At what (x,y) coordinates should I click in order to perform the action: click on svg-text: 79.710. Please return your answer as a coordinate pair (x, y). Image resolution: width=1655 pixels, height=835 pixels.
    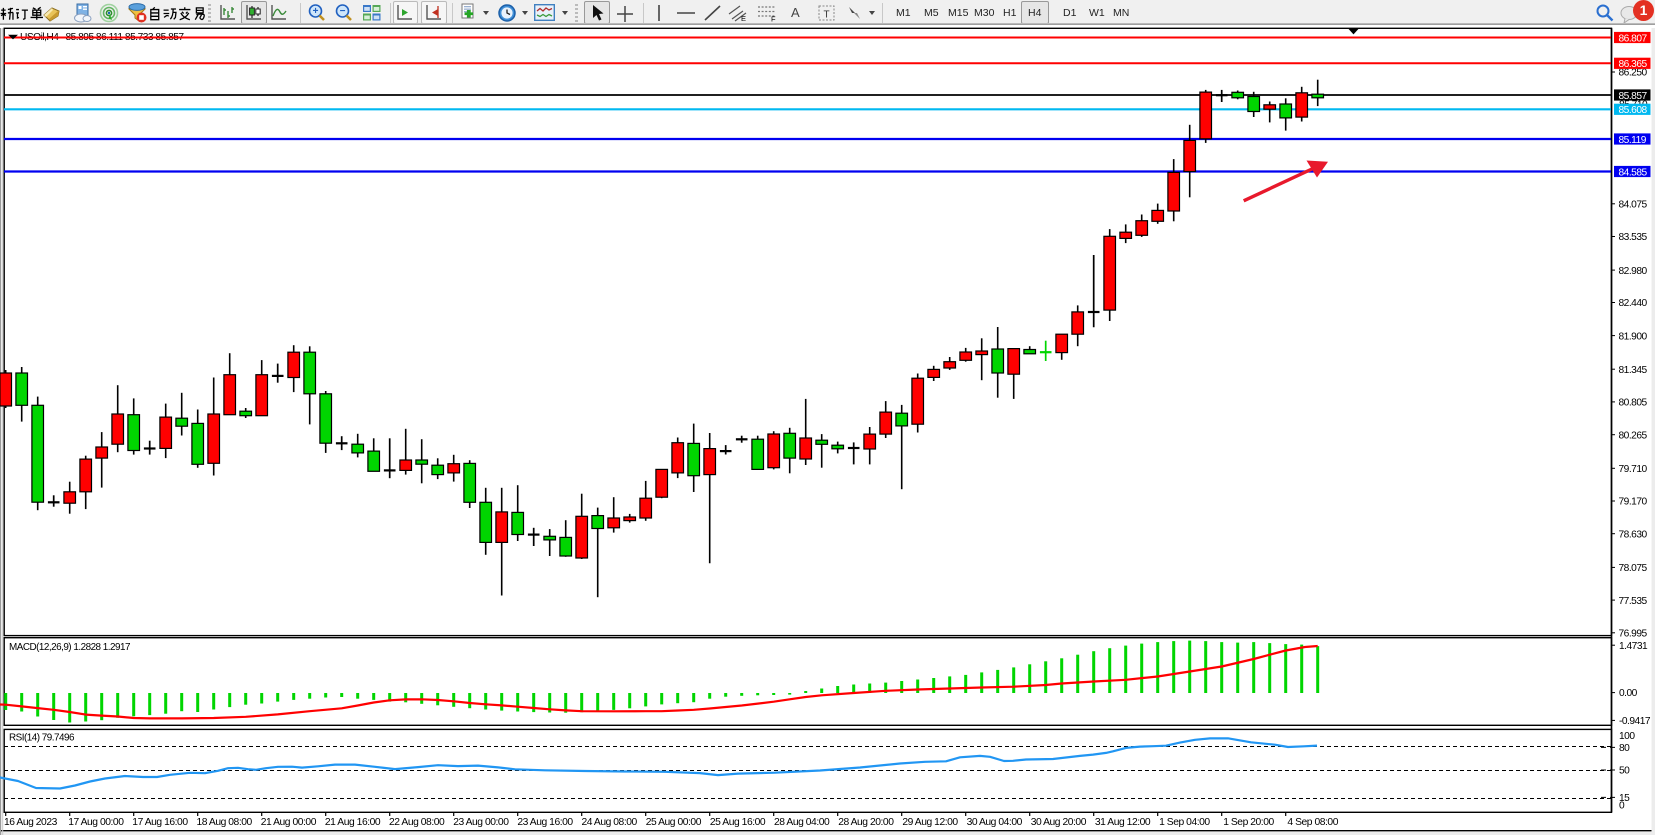
    Looking at the image, I should click on (1633, 469).